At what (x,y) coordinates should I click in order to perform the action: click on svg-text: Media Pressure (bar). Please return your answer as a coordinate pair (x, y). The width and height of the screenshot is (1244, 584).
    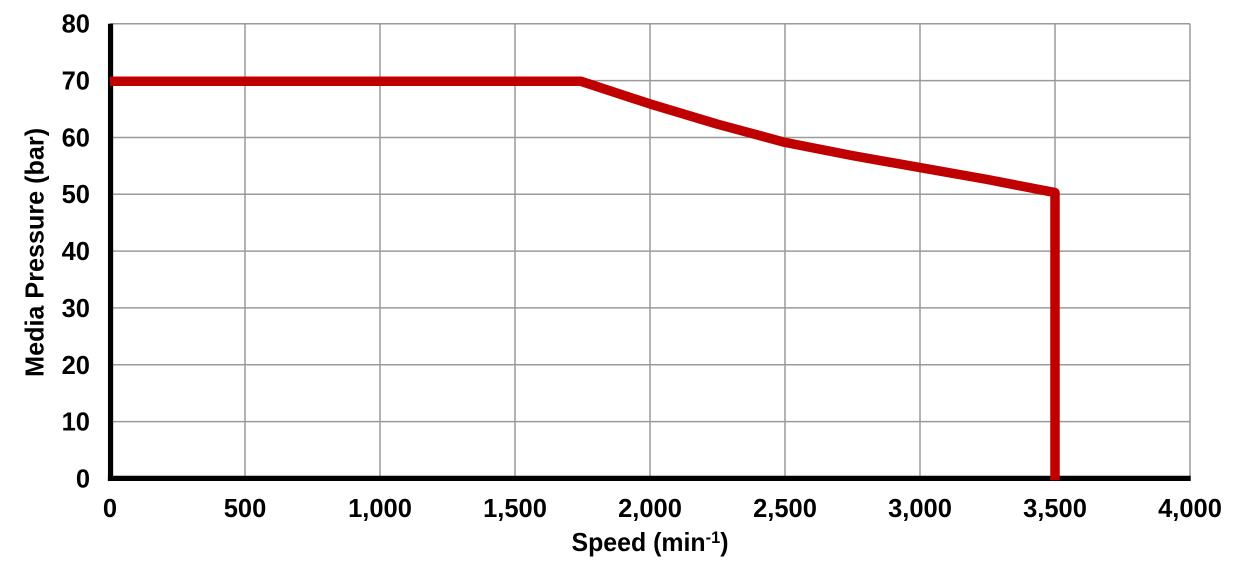
    Looking at the image, I should click on (36, 252).